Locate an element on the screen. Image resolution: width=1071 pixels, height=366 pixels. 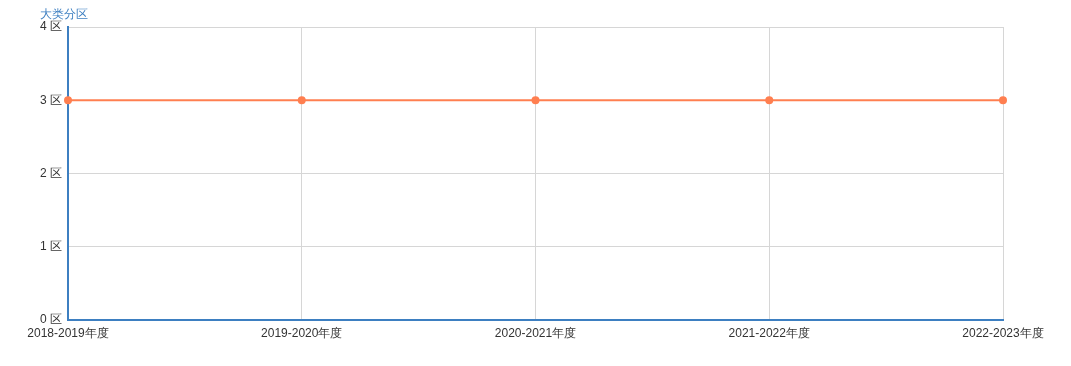
x-tick-label: 2019-2020年度 is located at coordinates (302, 332).